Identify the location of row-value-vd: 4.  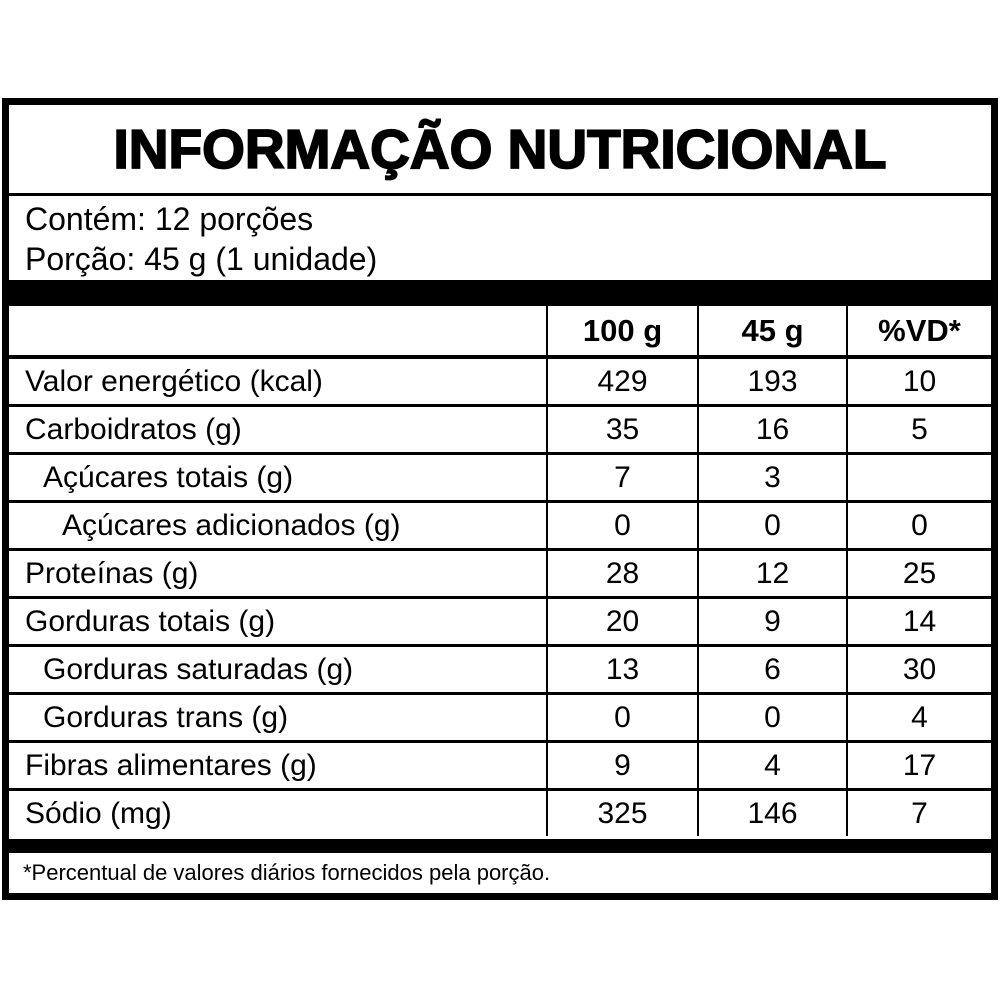
(918, 717).